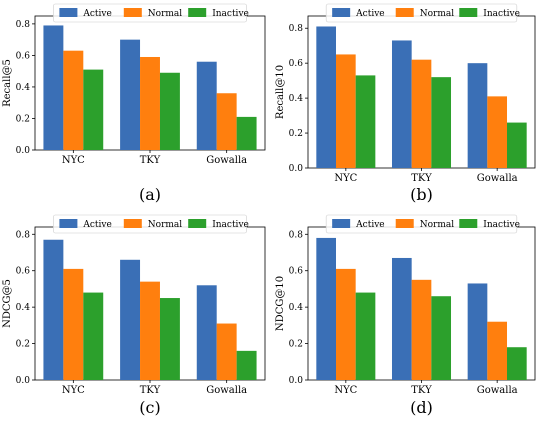  What do you see at coordinates (149, 407) in the screenshot?
I see `panel-caption: (c)` at bounding box center [149, 407].